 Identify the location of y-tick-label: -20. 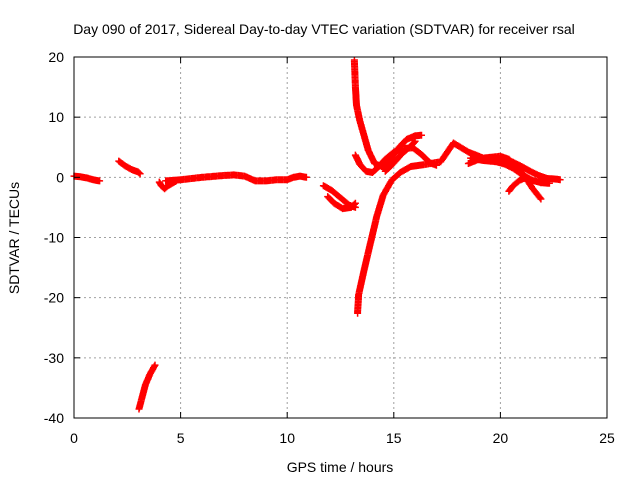
(54, 298).